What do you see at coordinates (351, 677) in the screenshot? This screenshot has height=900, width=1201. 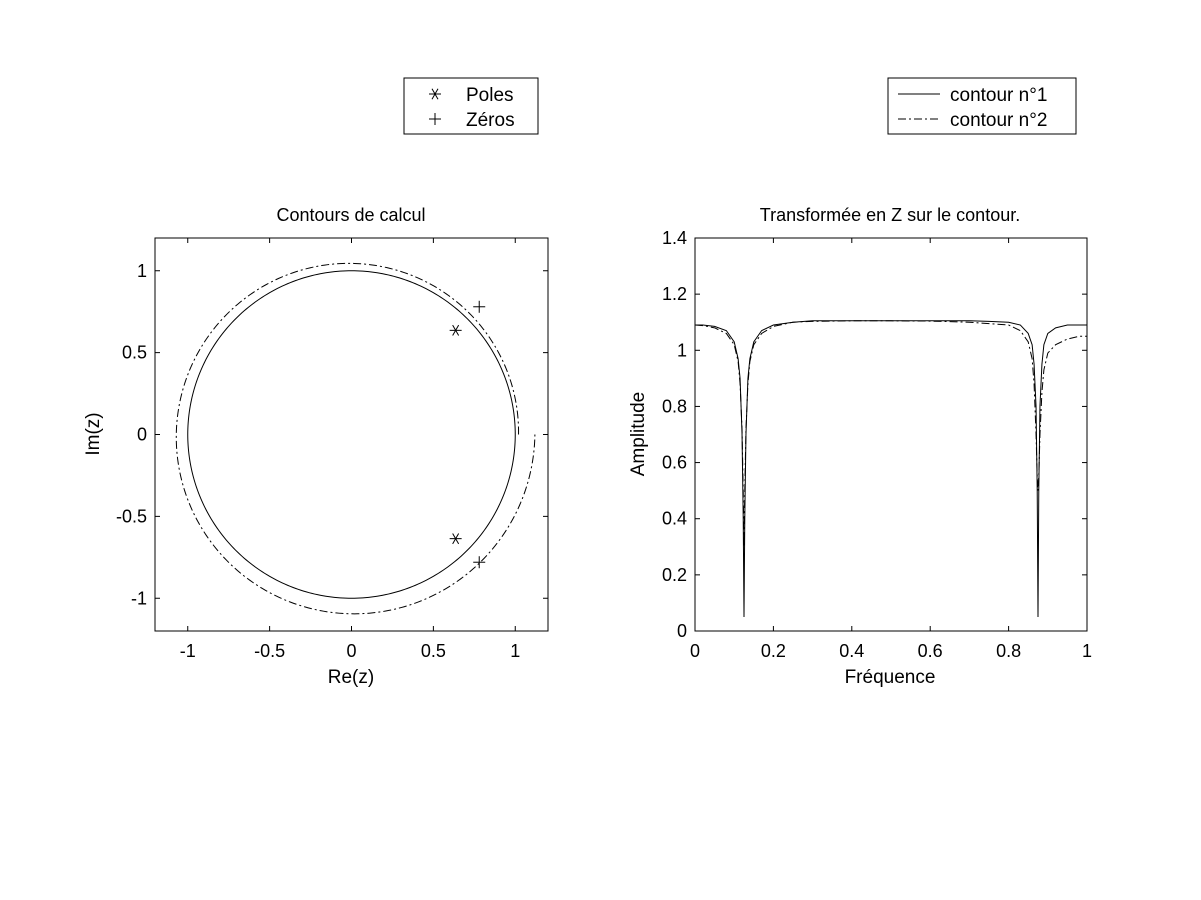 I see `left-chart-xlabel: Re(z)` at bounding box center [351, 677].